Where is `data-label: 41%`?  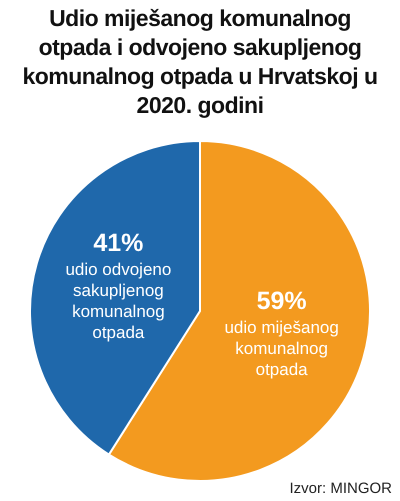 data-label: 41% is located at coordinates (118, 243).